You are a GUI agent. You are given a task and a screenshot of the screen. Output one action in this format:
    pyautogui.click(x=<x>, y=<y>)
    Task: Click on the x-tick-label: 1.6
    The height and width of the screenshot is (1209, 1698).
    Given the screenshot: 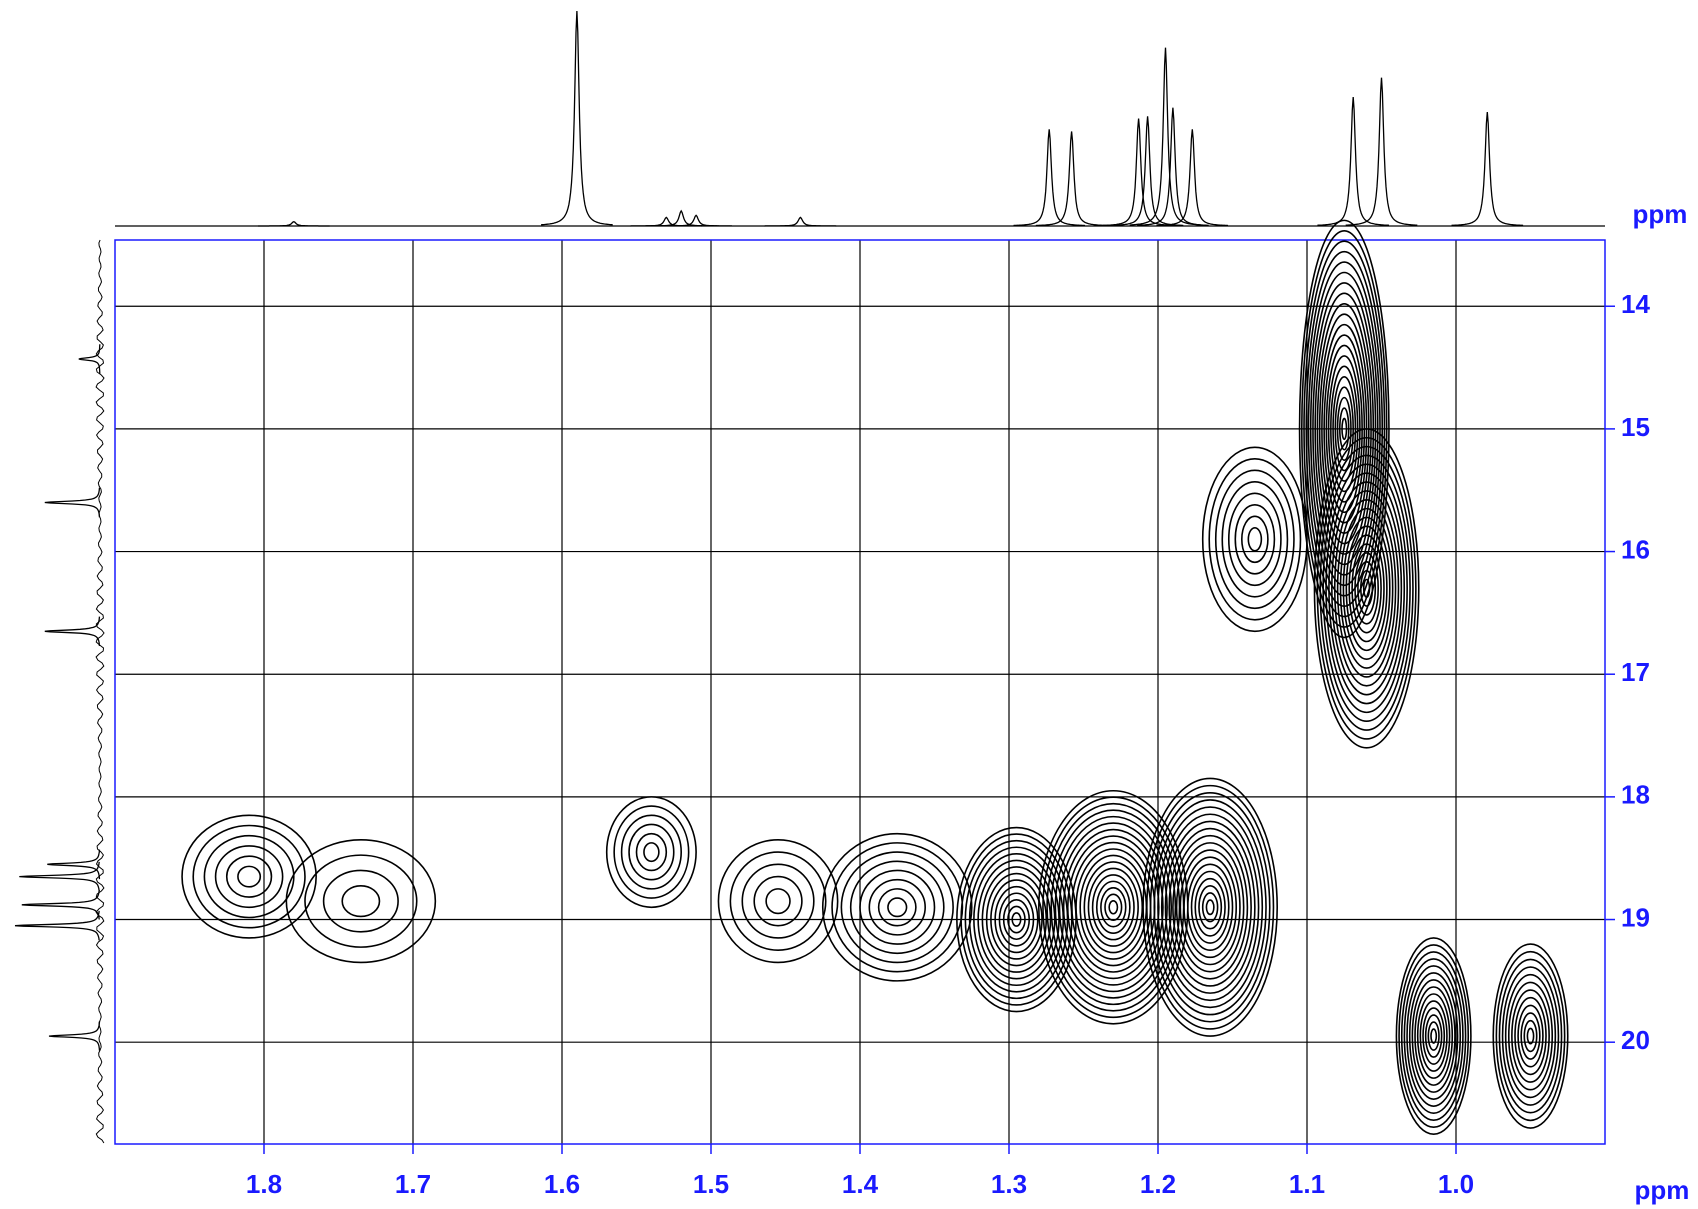 What is the action you would take?
    pyautogui.click(x=562, y=1184)
    